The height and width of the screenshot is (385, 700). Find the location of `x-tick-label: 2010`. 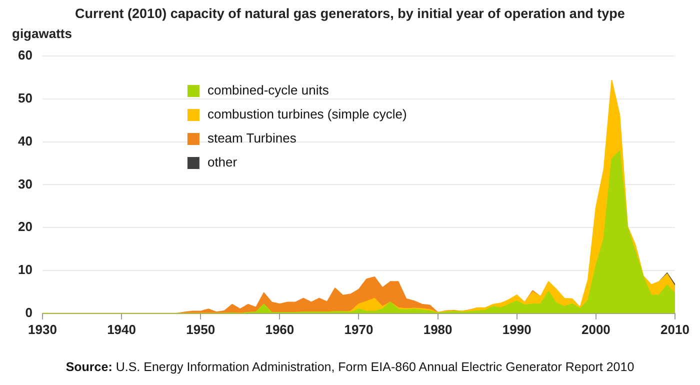

x-tick-label: 2010 is located at coordinates (675, 329).